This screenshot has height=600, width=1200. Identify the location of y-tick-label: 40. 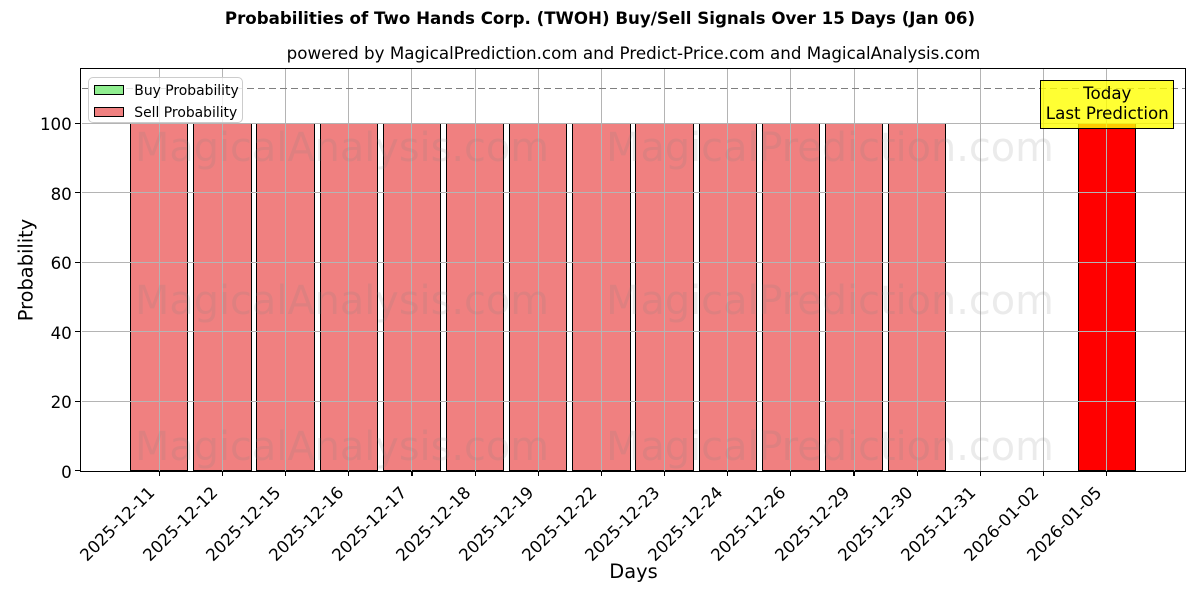
(61, 332).